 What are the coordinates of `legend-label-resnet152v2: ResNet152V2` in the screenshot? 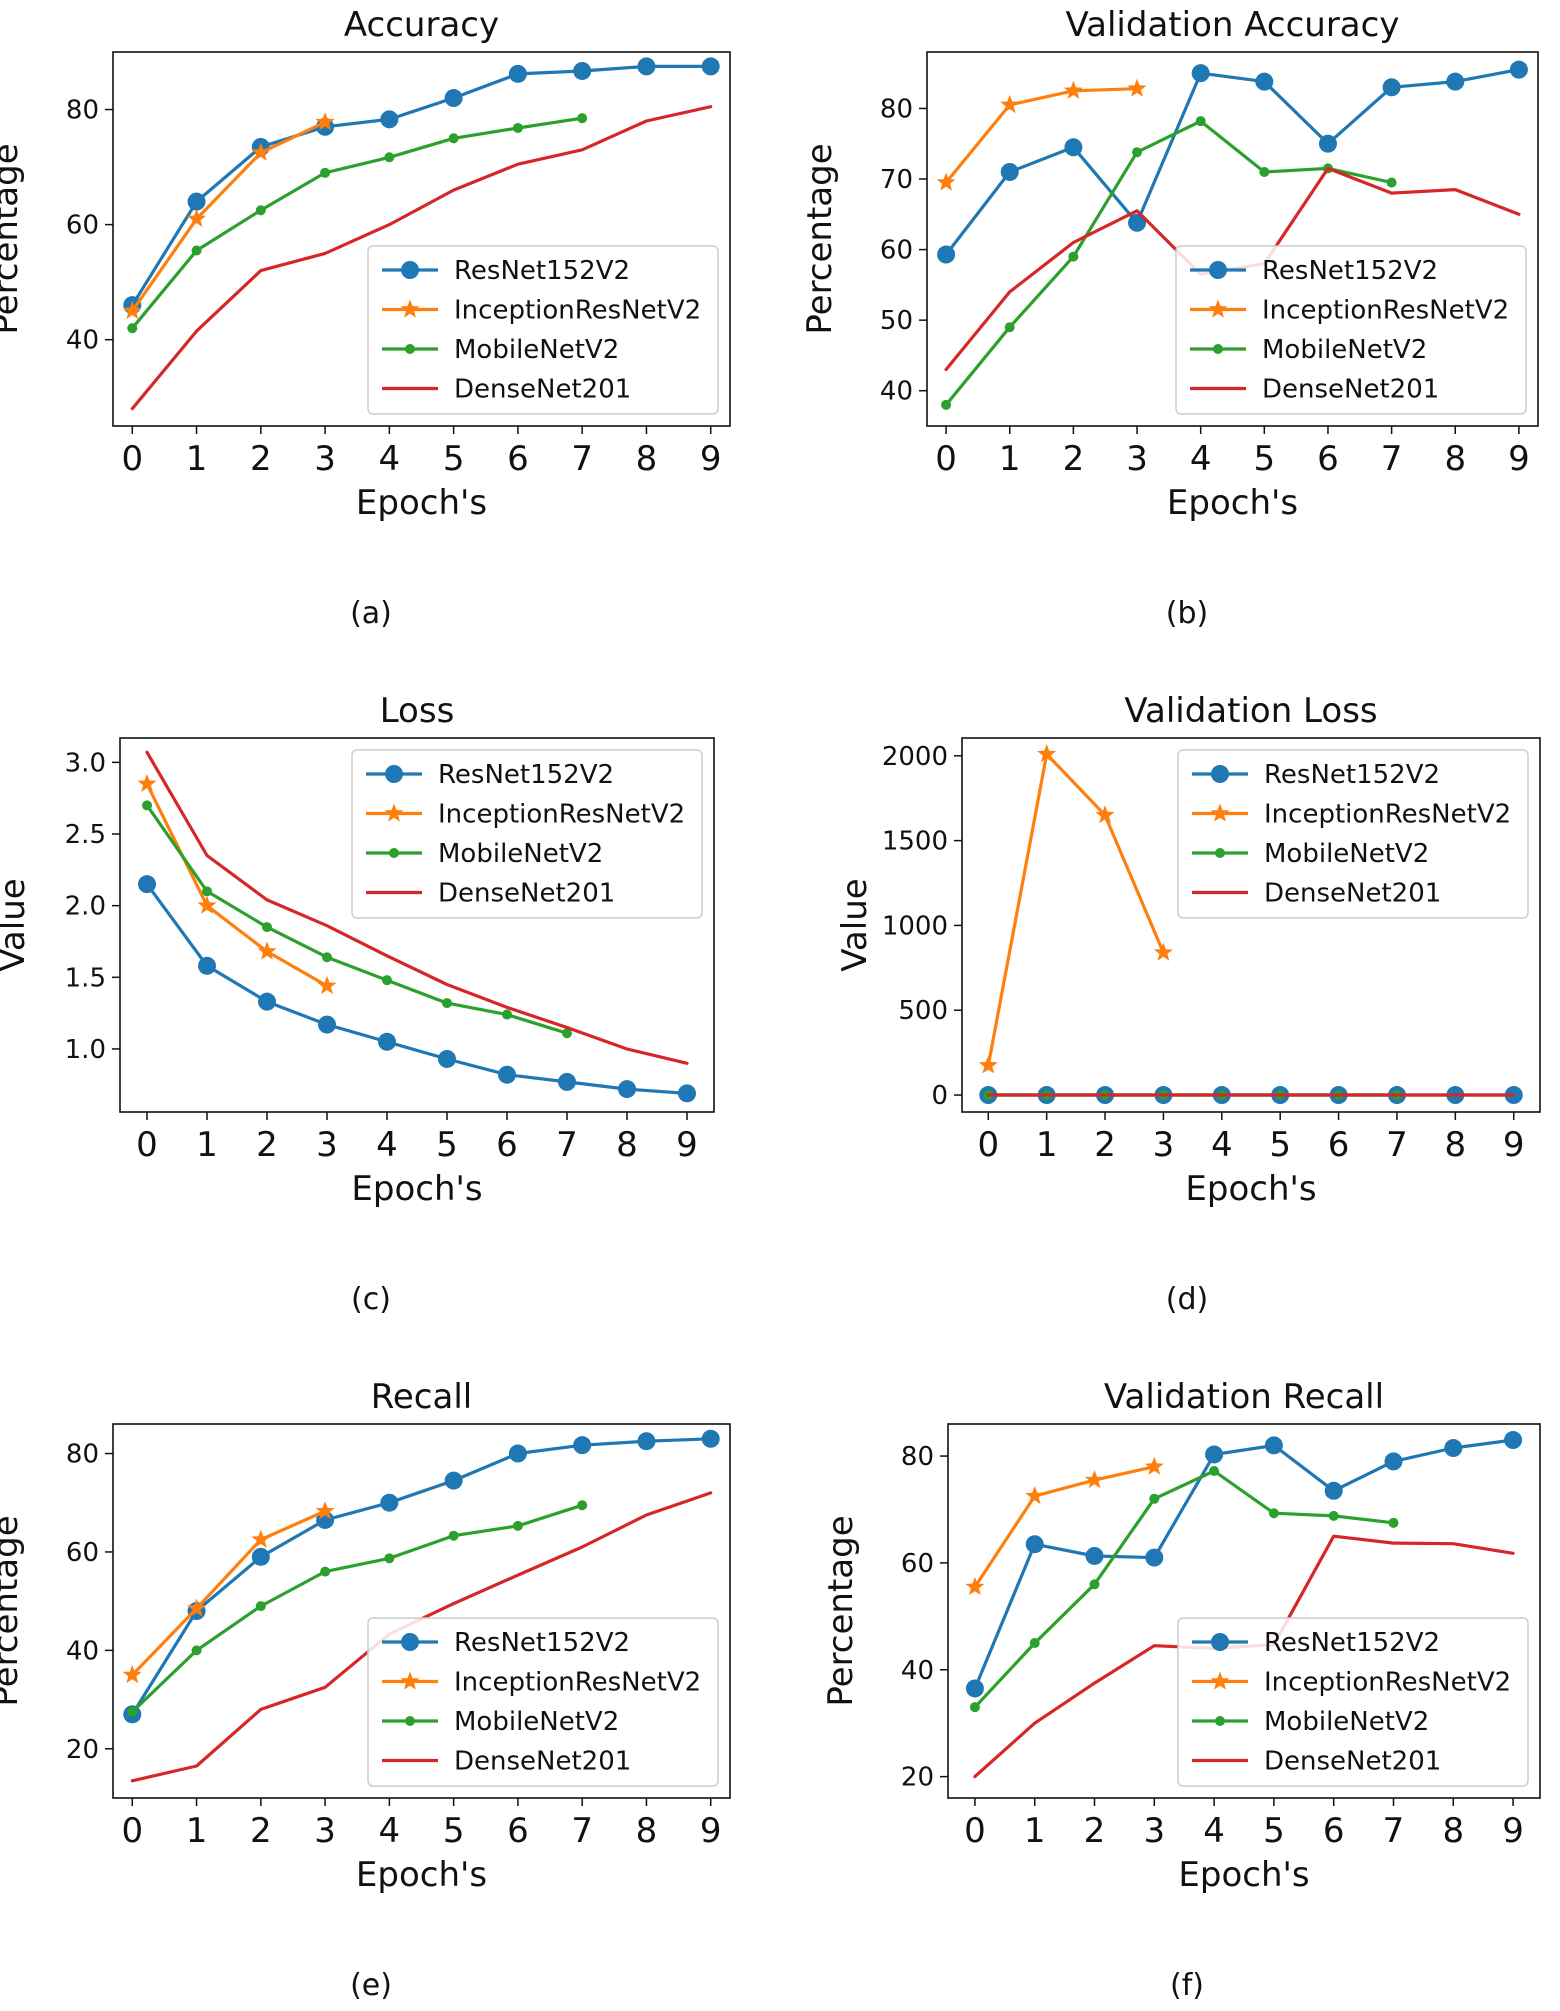 It's located at (542, 271).